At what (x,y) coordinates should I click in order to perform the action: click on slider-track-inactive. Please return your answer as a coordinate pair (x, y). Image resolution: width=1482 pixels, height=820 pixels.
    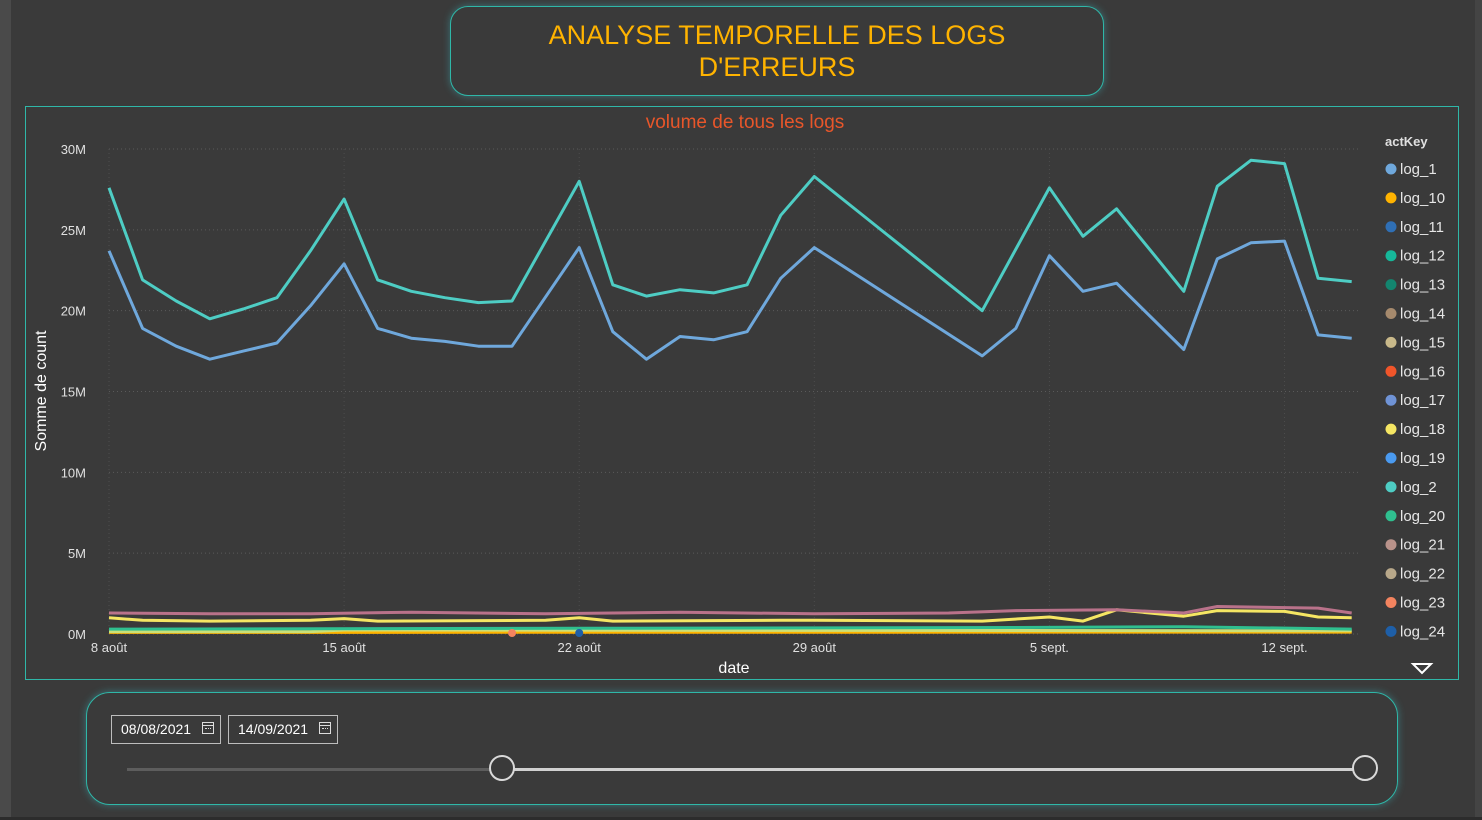
    Looking at the image, I should click on (314, 769).